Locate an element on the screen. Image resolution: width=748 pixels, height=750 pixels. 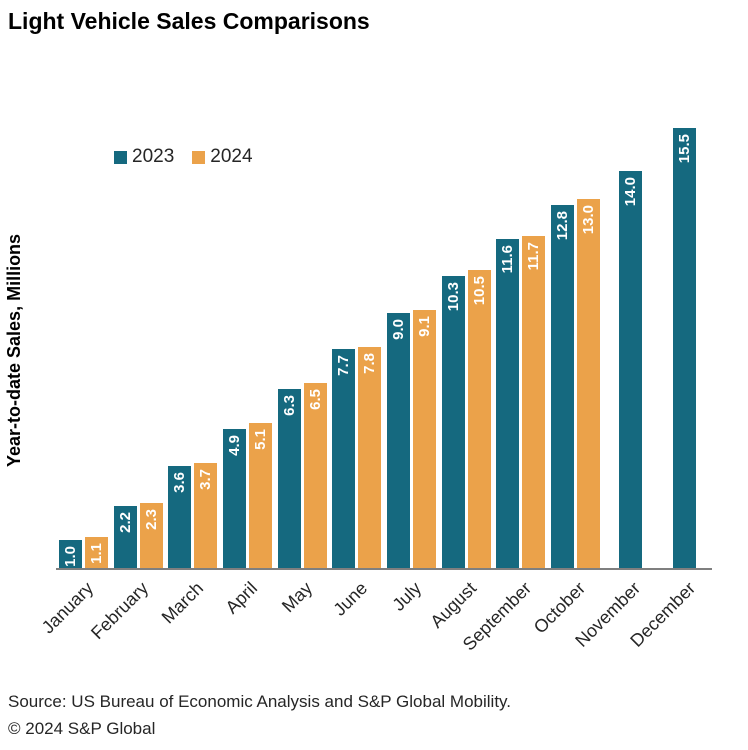
bar-2023-january: 1.0 is located at coordinates (70, 554).